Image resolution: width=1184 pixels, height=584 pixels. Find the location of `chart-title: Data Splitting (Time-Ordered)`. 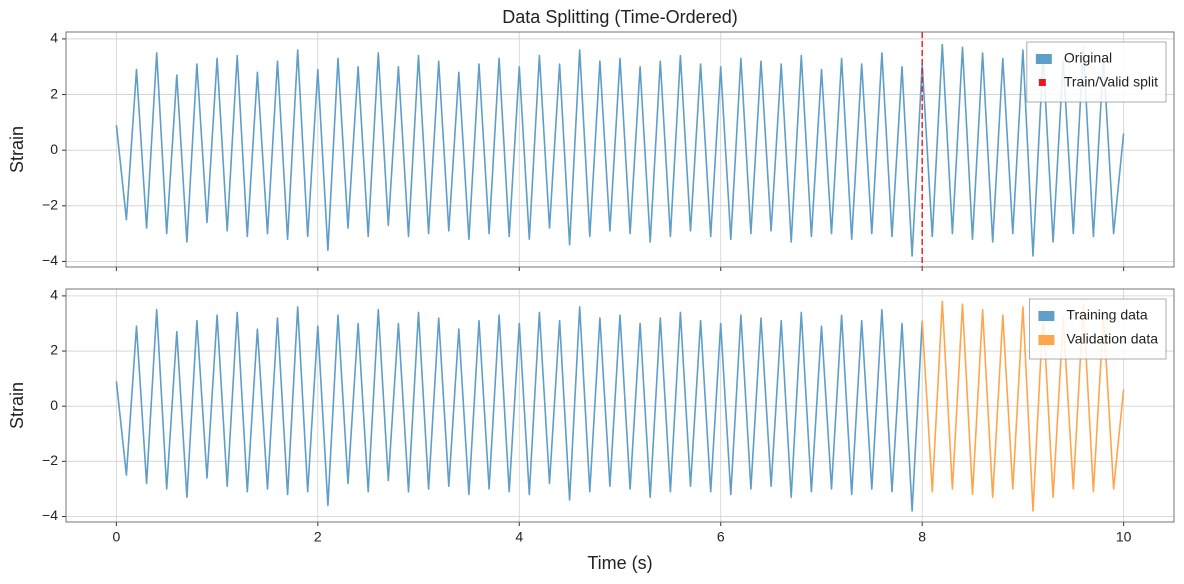

chart-title: Data Splitting (Time-Ordered) is located at coordinates (619, 17).